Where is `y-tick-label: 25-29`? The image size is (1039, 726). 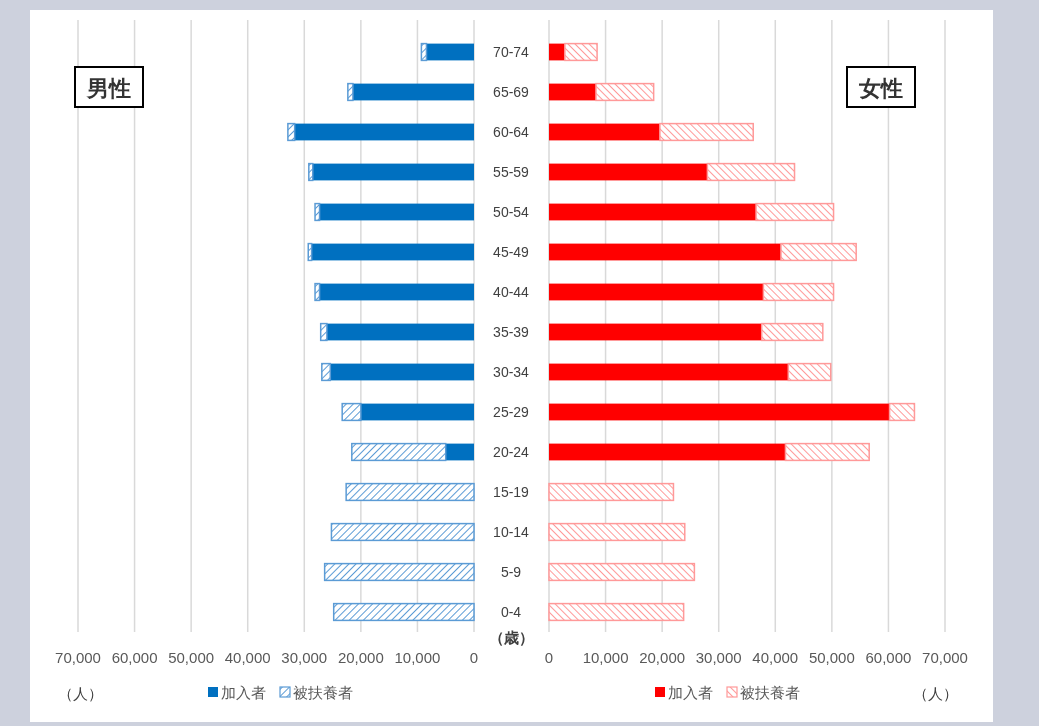
y-tick-label: 25-29 is located at coordinates (511, 412).